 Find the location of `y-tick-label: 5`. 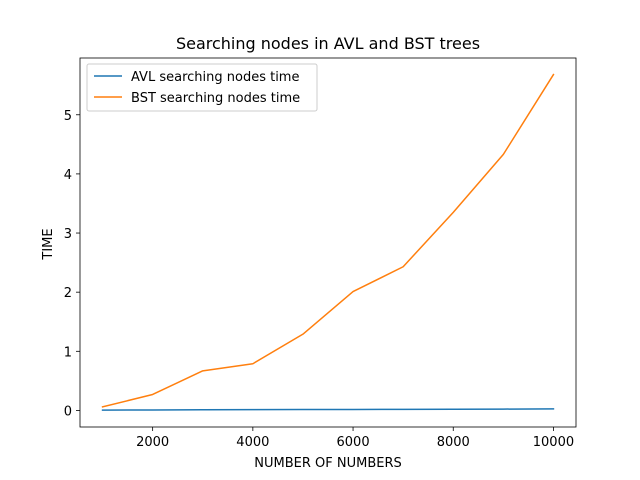

y-tick-label: 5 is located at coordinates (68, 116).